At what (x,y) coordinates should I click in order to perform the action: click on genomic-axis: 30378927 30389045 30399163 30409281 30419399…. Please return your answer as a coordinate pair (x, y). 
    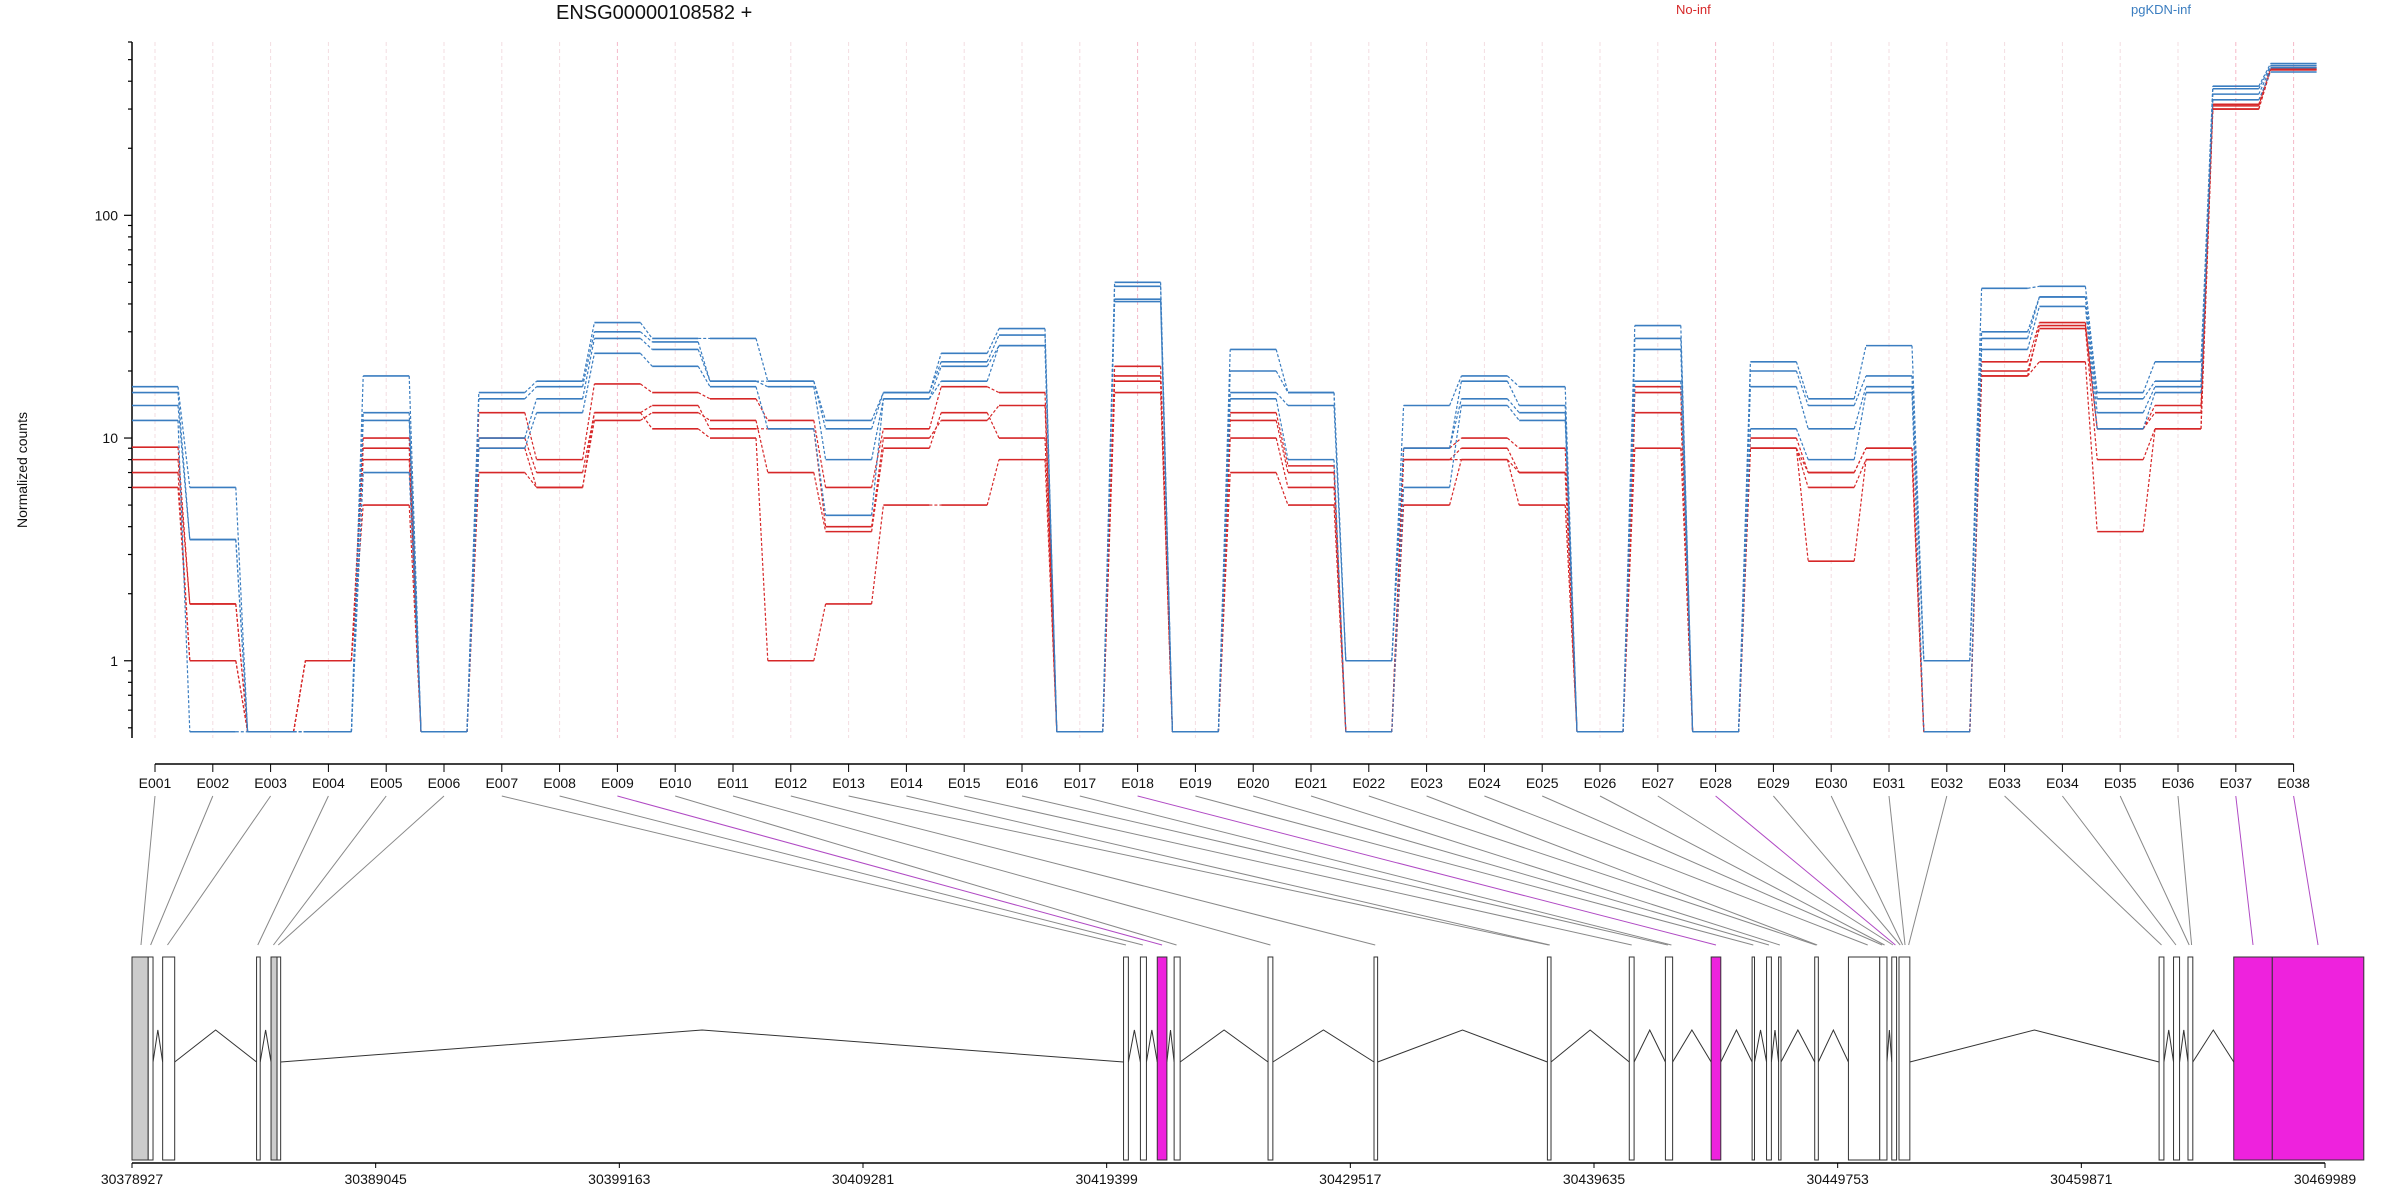
    Looking at the image, I should click on (1228, 1174).